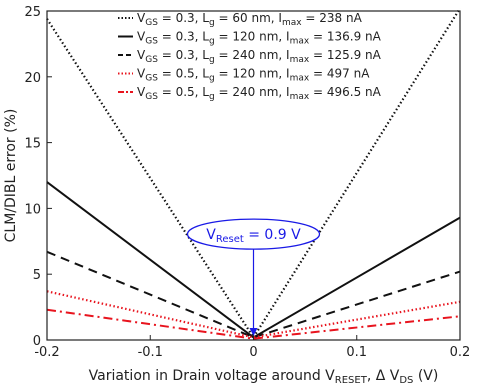  Describe the element at coordinates (38, 177) in the screenshot. I see `y-axis: 0 5 10 15 20 25` at that location.